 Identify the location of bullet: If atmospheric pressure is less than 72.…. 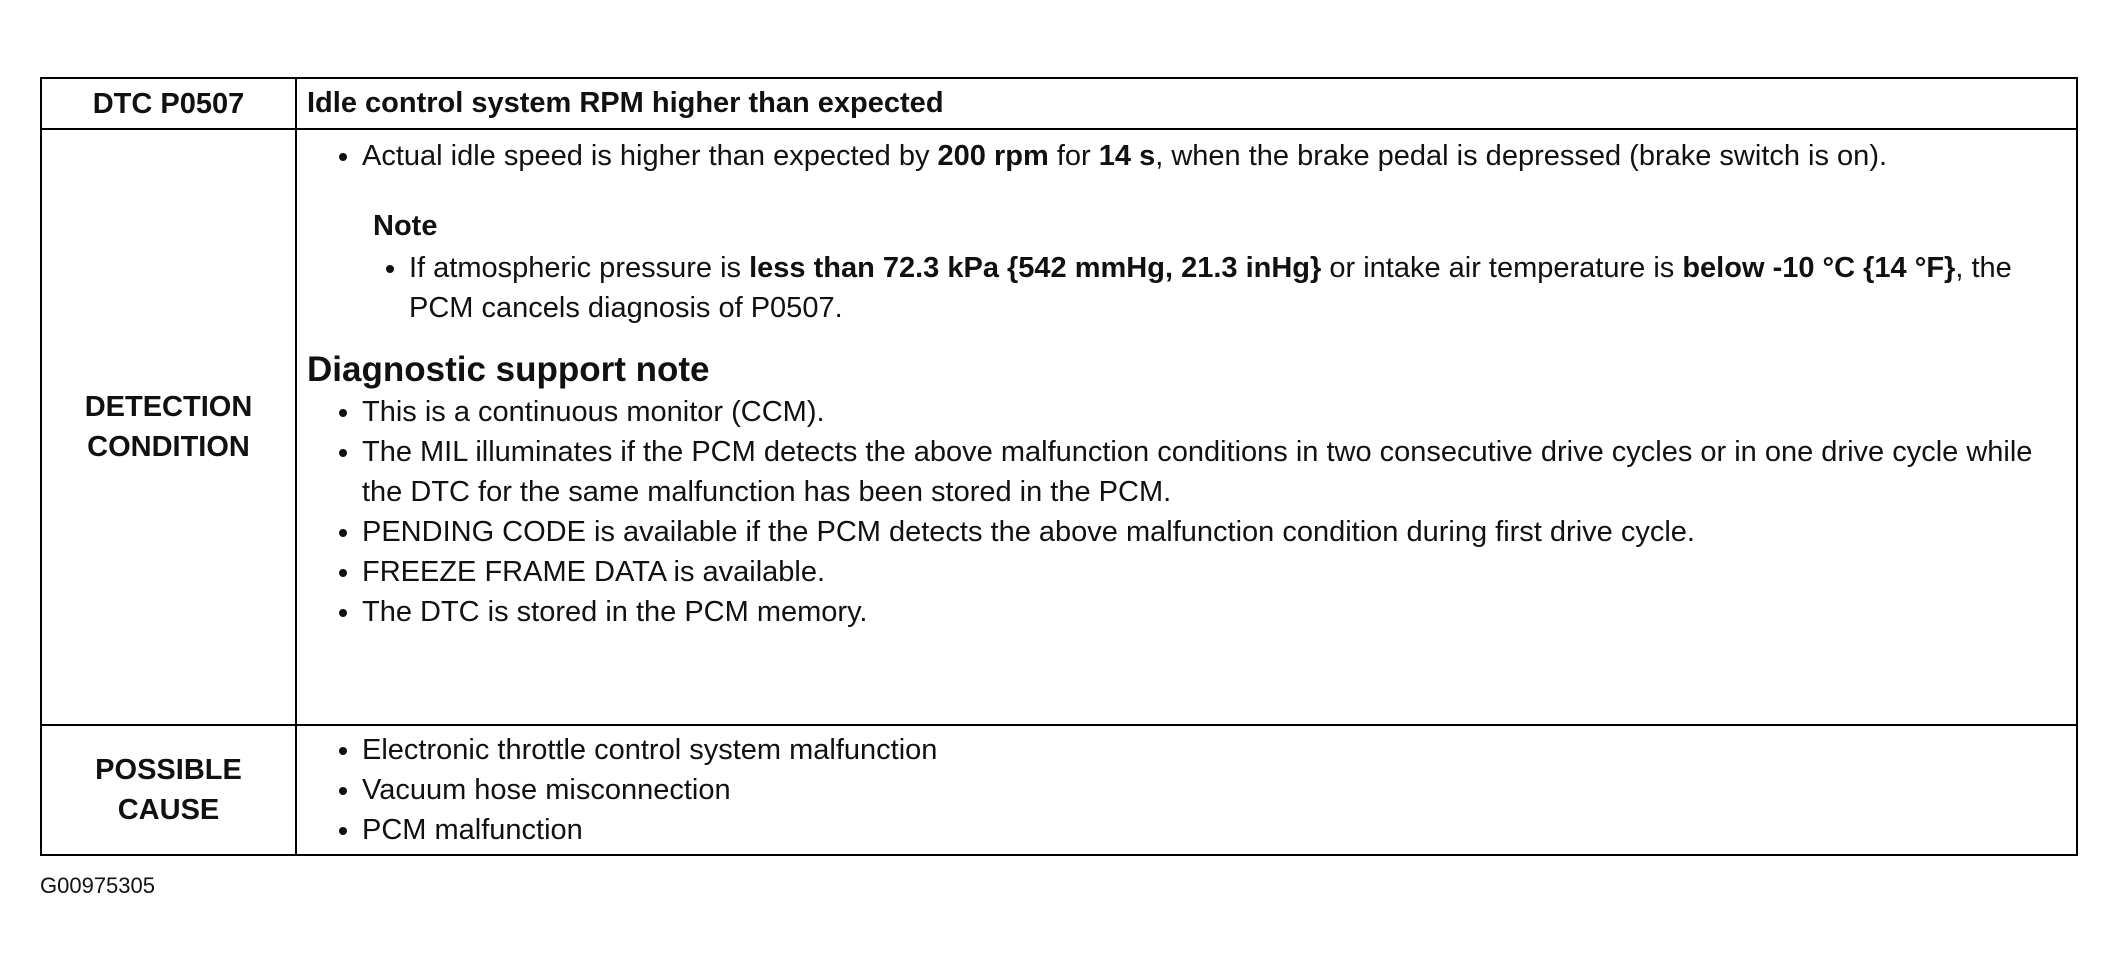
(1237, 288).